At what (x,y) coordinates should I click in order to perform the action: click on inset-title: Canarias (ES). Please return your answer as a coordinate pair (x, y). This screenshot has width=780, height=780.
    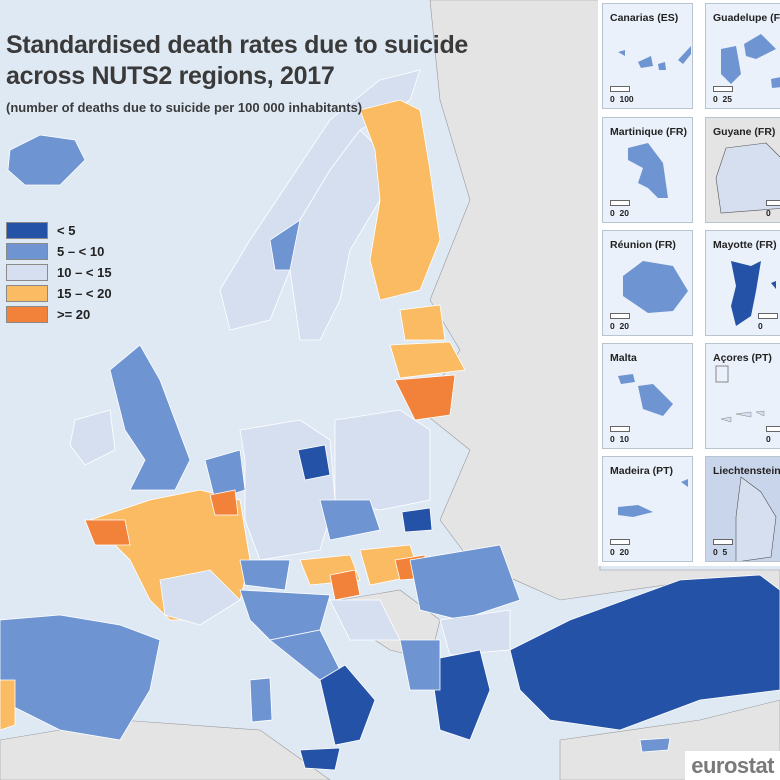
    Looking at the image, I should click on (644, 18).